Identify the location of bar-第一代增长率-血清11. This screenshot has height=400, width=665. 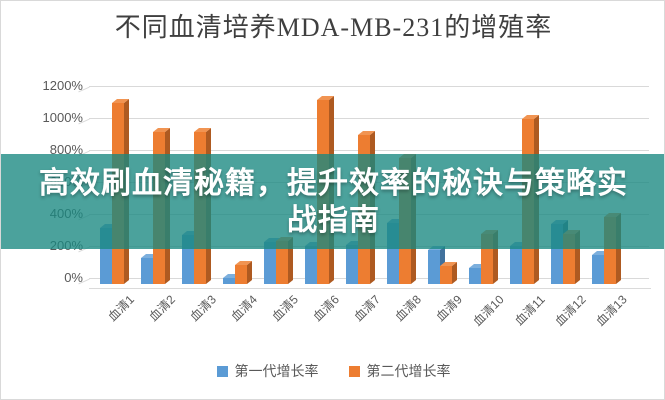
(518, 262).